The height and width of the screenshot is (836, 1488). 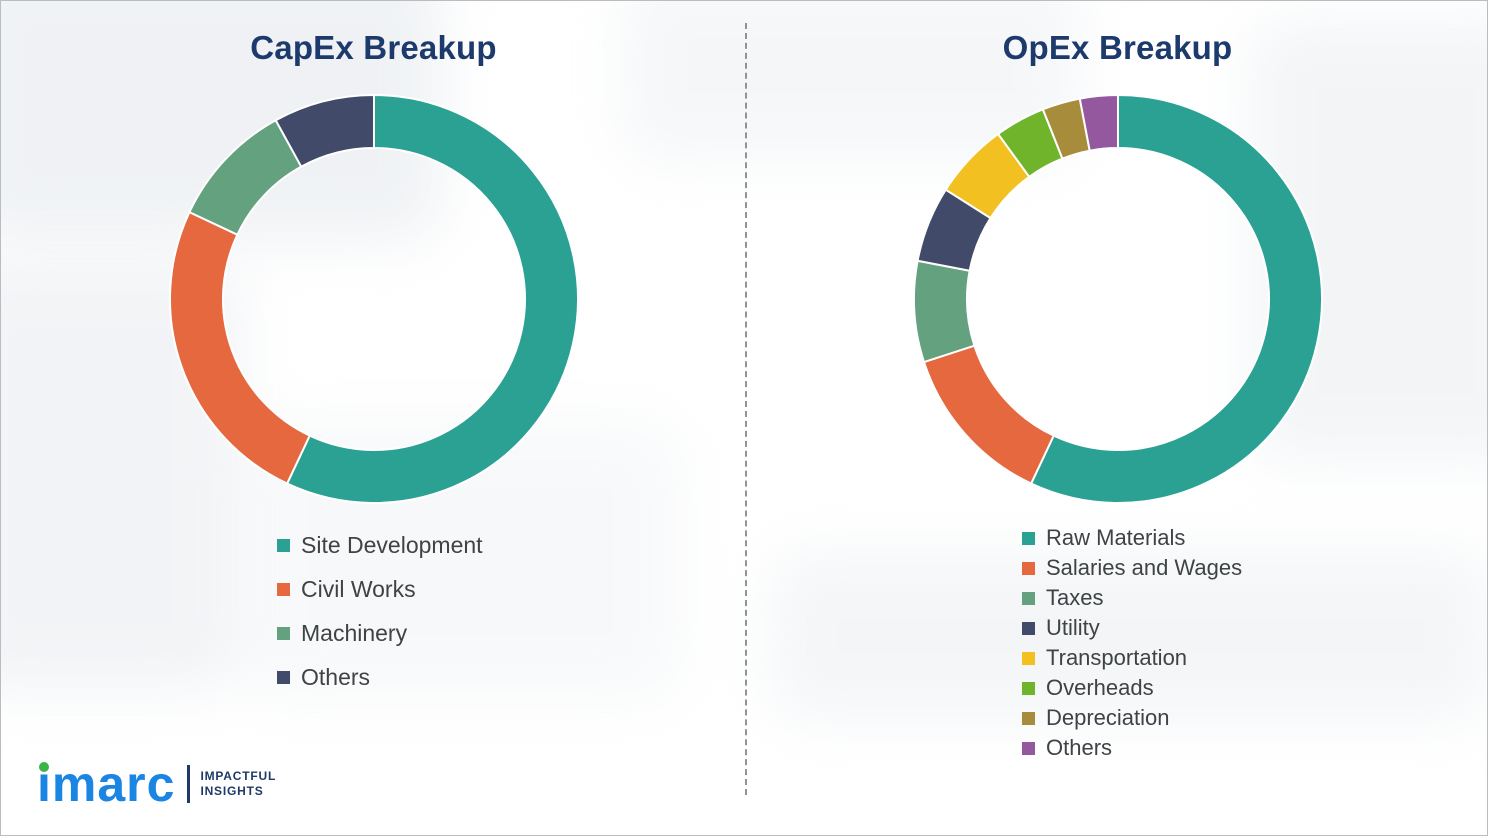 What do you see at coordinates (1254, 598) in the screenshot?
I see `legend-item-taxes: Taxes` at bounding box center [1254, 598].